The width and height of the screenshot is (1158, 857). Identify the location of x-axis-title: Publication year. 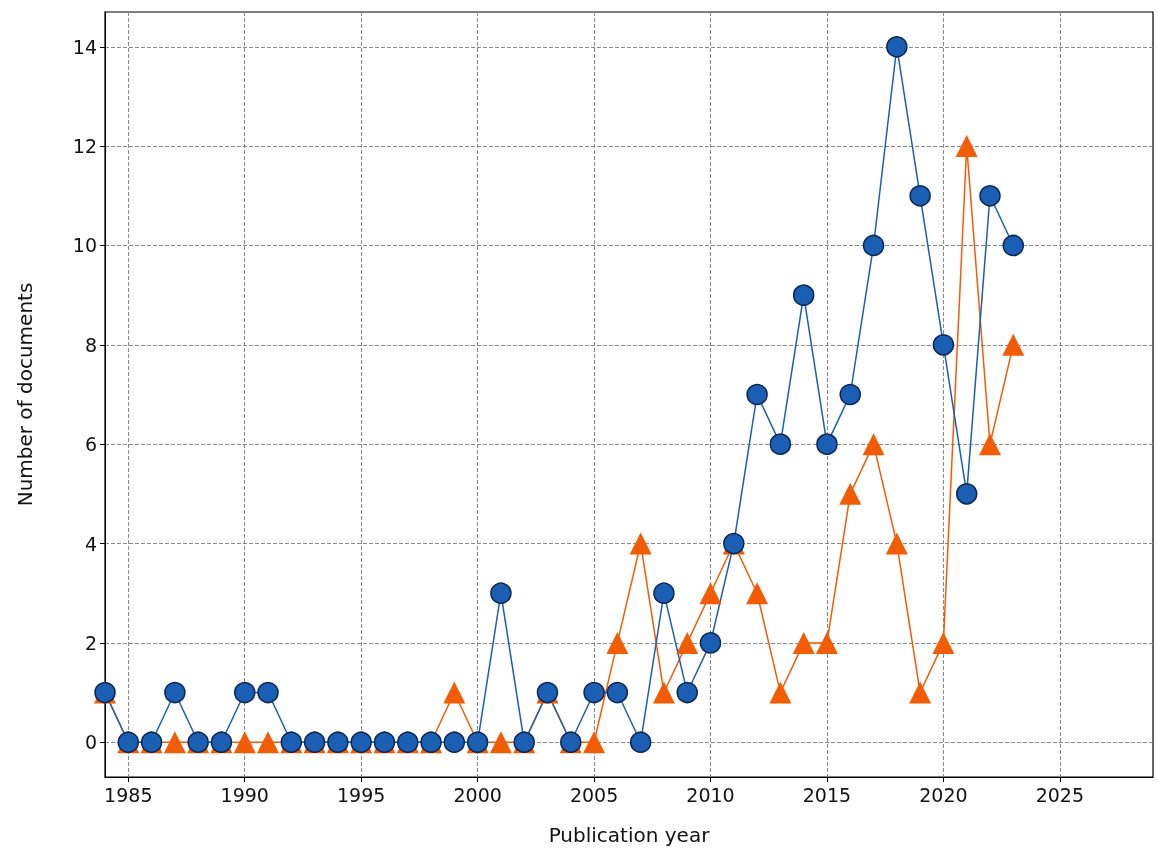
(629, 835).